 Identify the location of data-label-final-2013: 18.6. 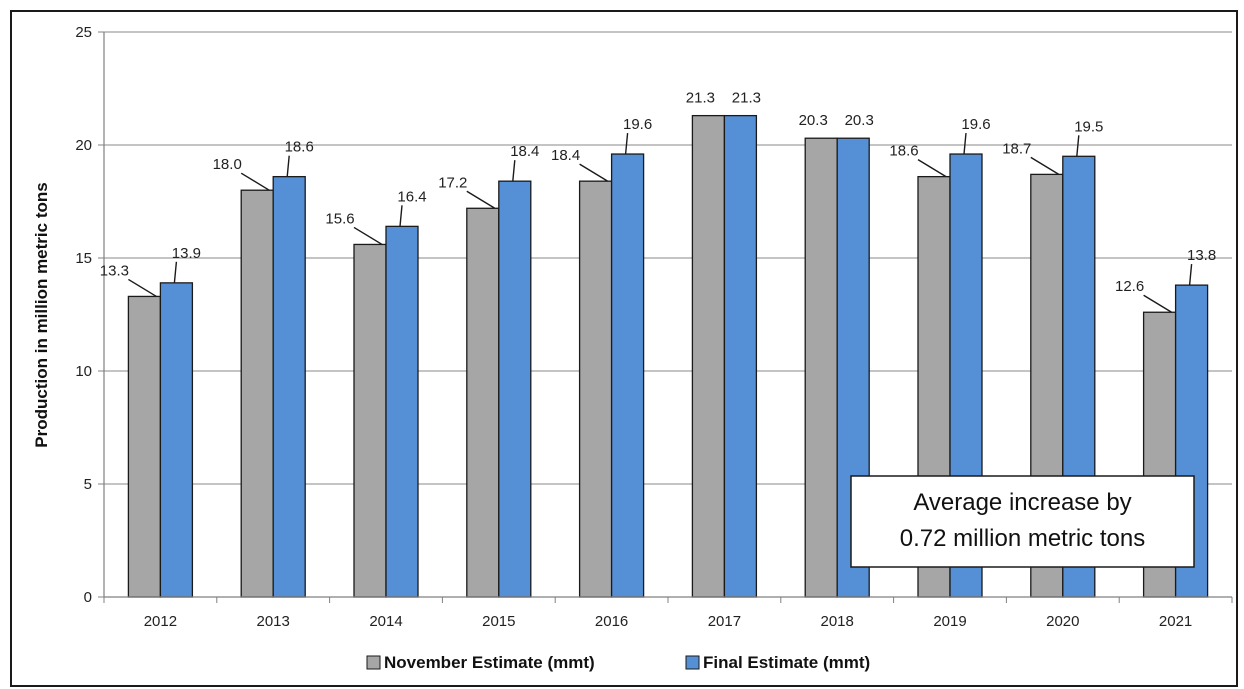
(299, 147).